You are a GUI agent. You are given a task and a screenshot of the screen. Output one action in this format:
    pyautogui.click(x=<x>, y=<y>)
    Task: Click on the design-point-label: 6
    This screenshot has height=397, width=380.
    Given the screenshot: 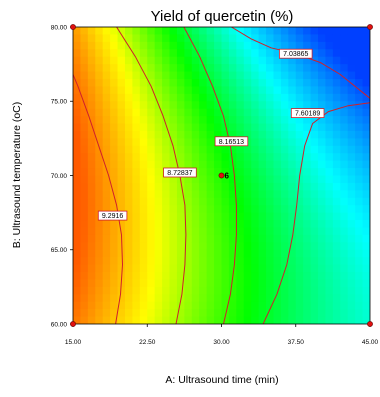 What is the action you would take?
    pyautogui.click(x=227, y=176)
    